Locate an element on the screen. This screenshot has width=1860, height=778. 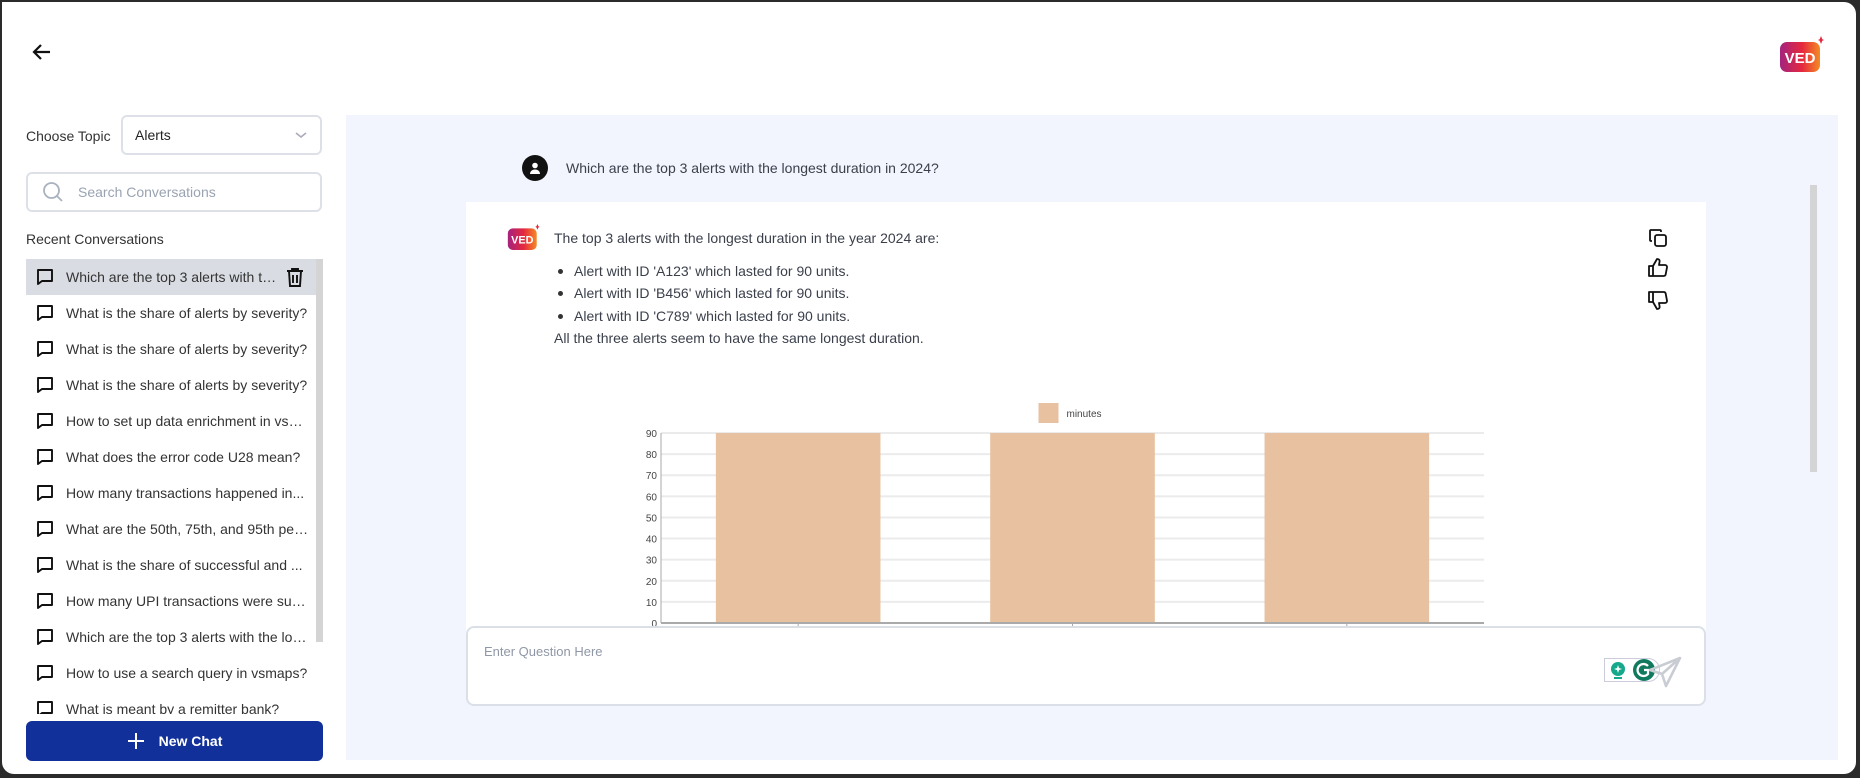
sidebar-scrollbar is located at coordinates (319, 450).